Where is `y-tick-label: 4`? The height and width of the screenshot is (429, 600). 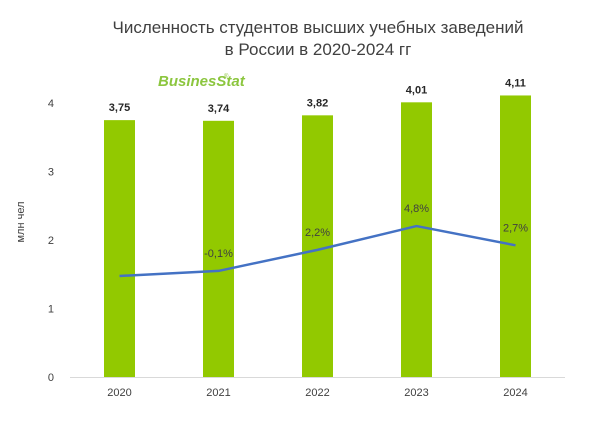
y-tick-label: 4 is located at coordinates (51, 104).